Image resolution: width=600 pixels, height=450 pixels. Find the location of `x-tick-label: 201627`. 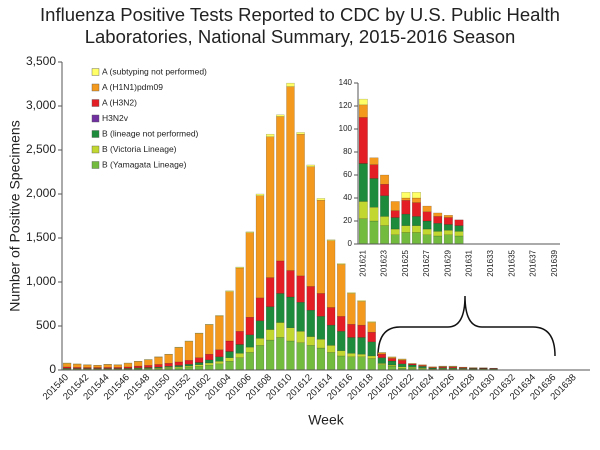

x-tick-label: 201627 is located at coordinates (426, 262).